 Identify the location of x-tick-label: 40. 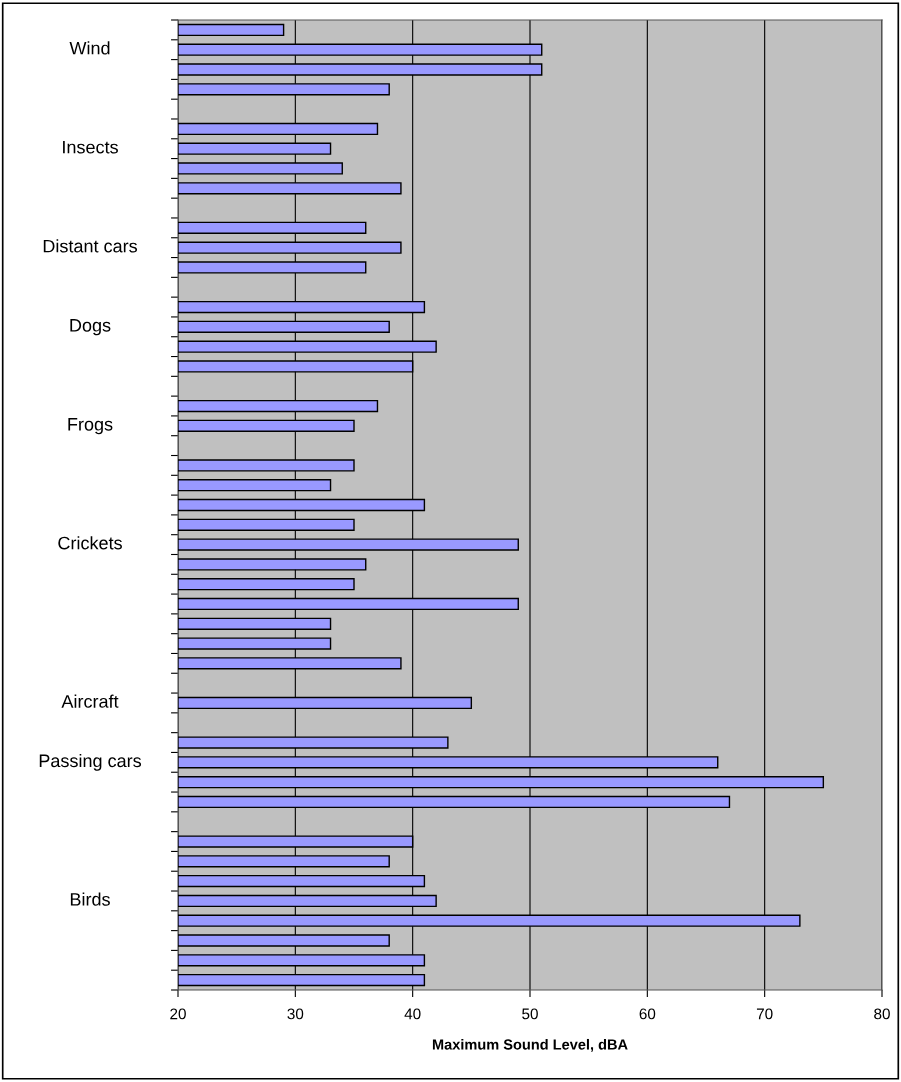
(412, 1014).